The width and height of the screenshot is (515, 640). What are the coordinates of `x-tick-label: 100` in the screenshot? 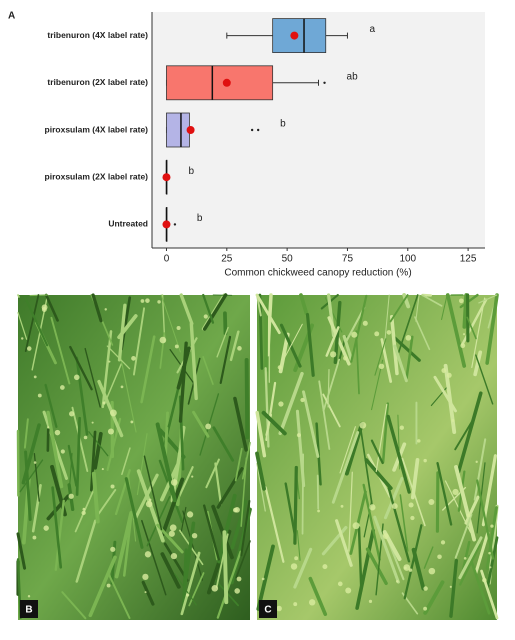 It's located at (407, 259).